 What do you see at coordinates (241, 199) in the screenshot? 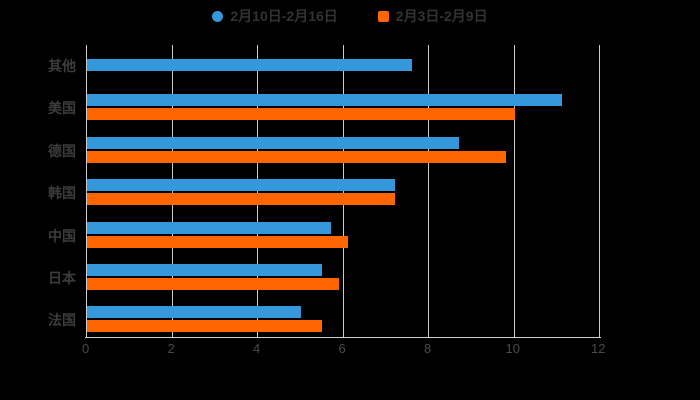
I see `bar-韩国-week1` at bounding box center [241, 199].